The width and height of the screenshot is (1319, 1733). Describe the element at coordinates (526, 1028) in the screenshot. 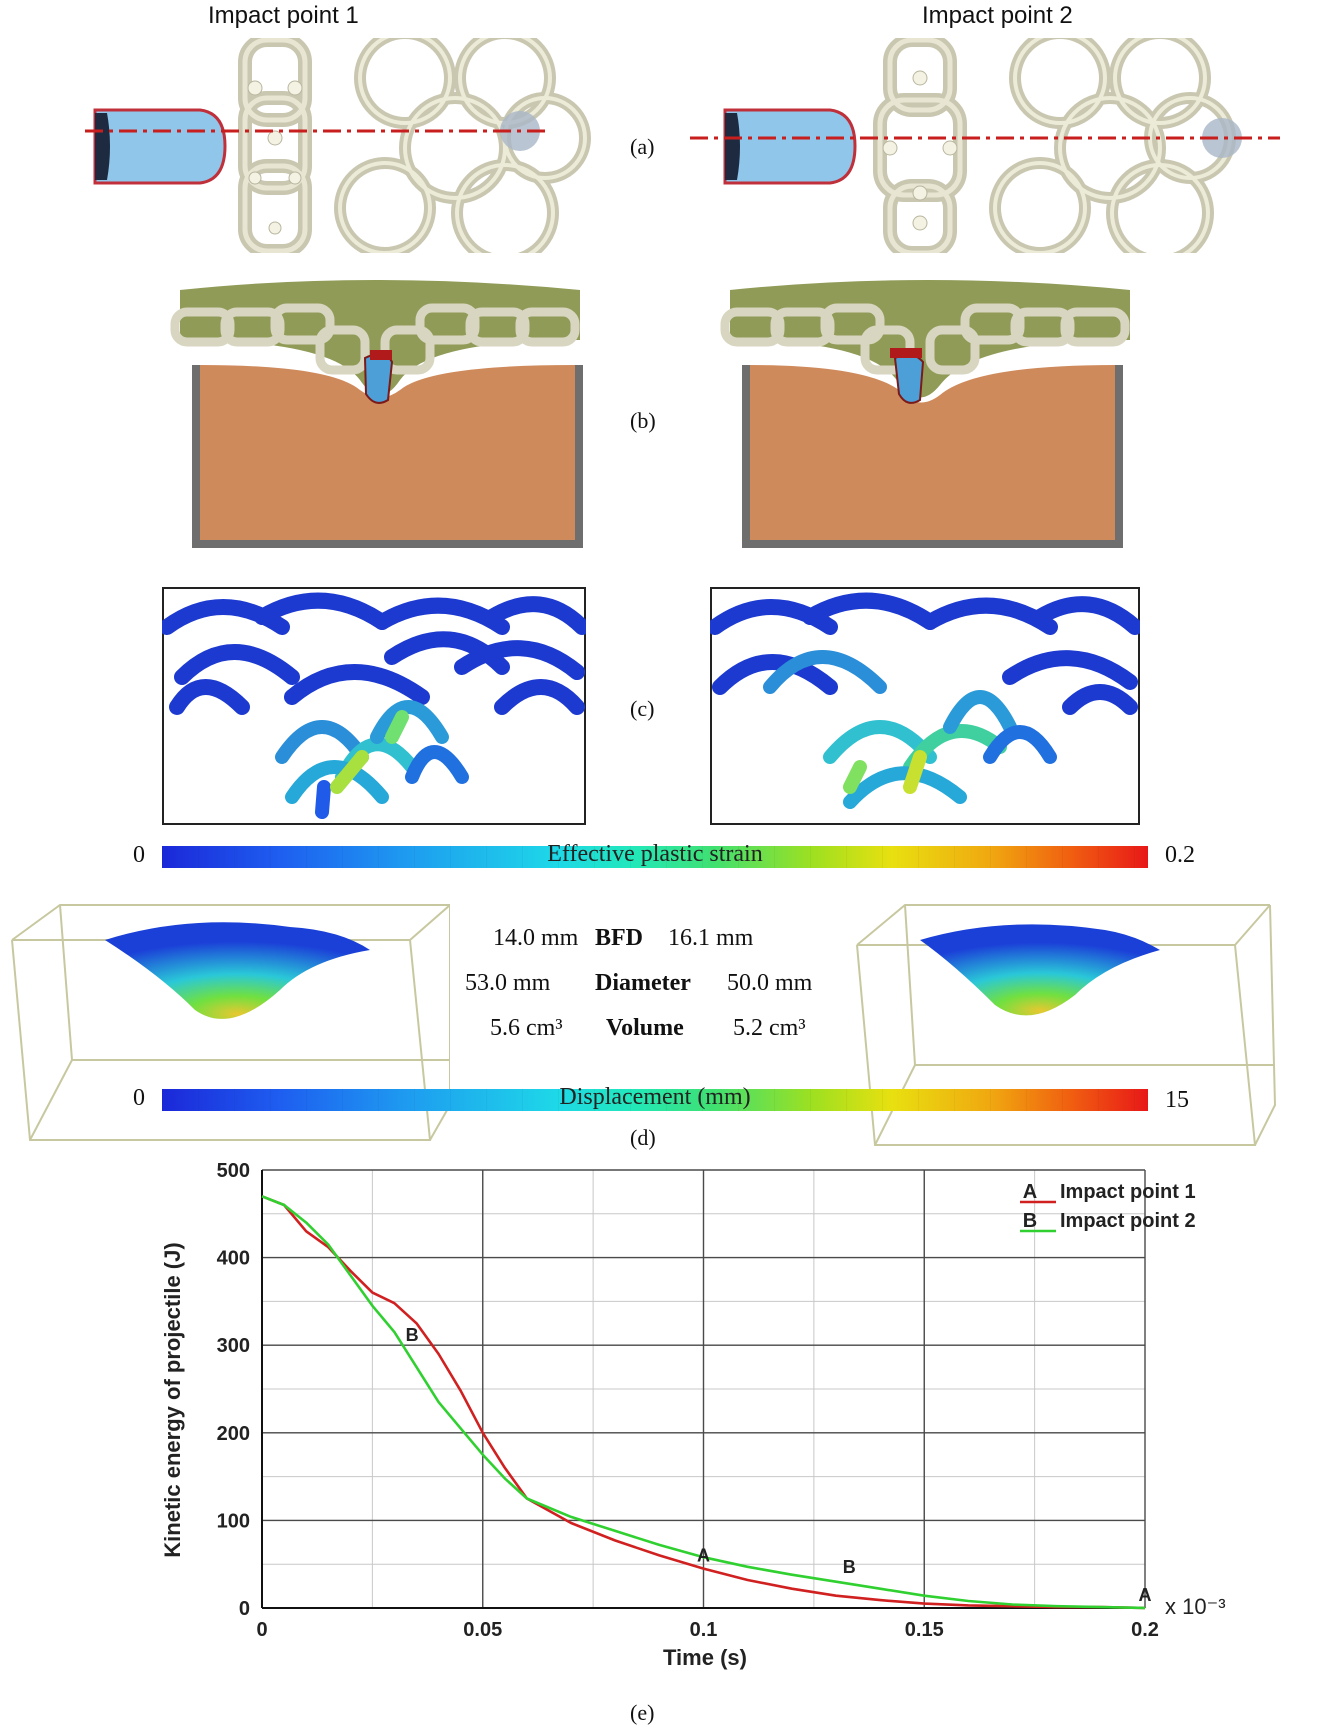

I see `stat-volume-left: 5.6 cm³` at that location.